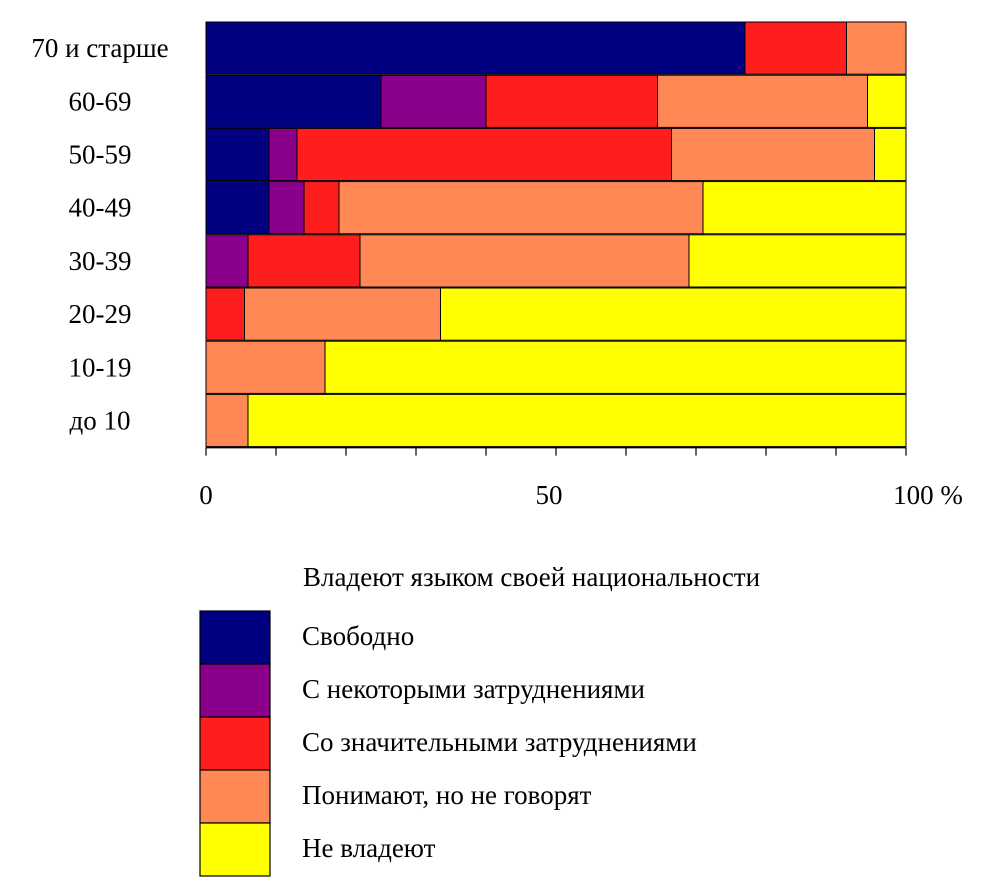 The image size is (997, 888). I want to click on category-label: до 10, so click(100, 421).